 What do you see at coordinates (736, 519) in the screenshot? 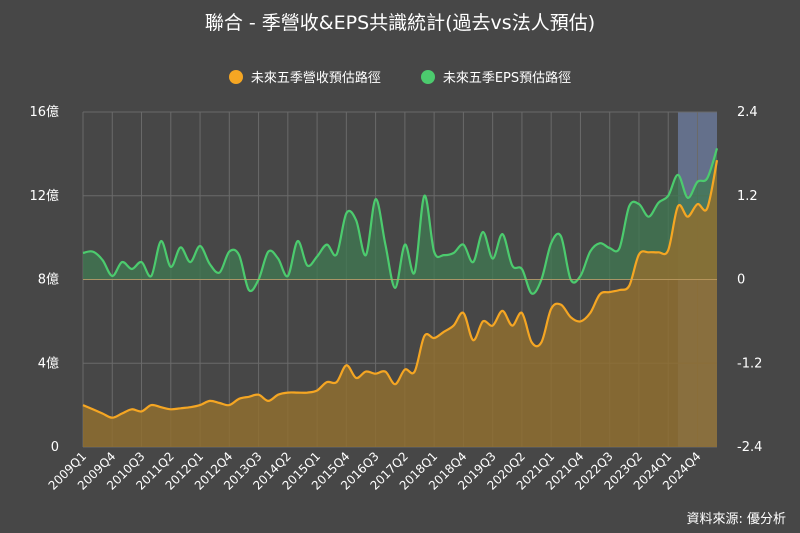
I see `source-note: 資料來源: 優分析` at bounding box center [736, 519].